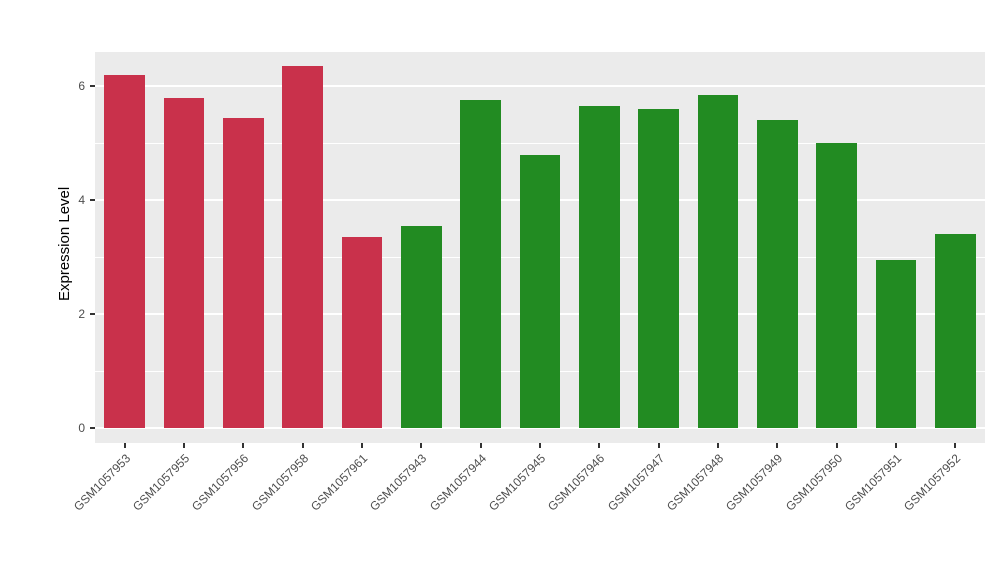 The width and height of the screenshot is (1000, 580). What do you see at coordinates (457, 482) in the screenshot?
I see `x-tick-label: GSM1057944` at bounding box center [457, 482].